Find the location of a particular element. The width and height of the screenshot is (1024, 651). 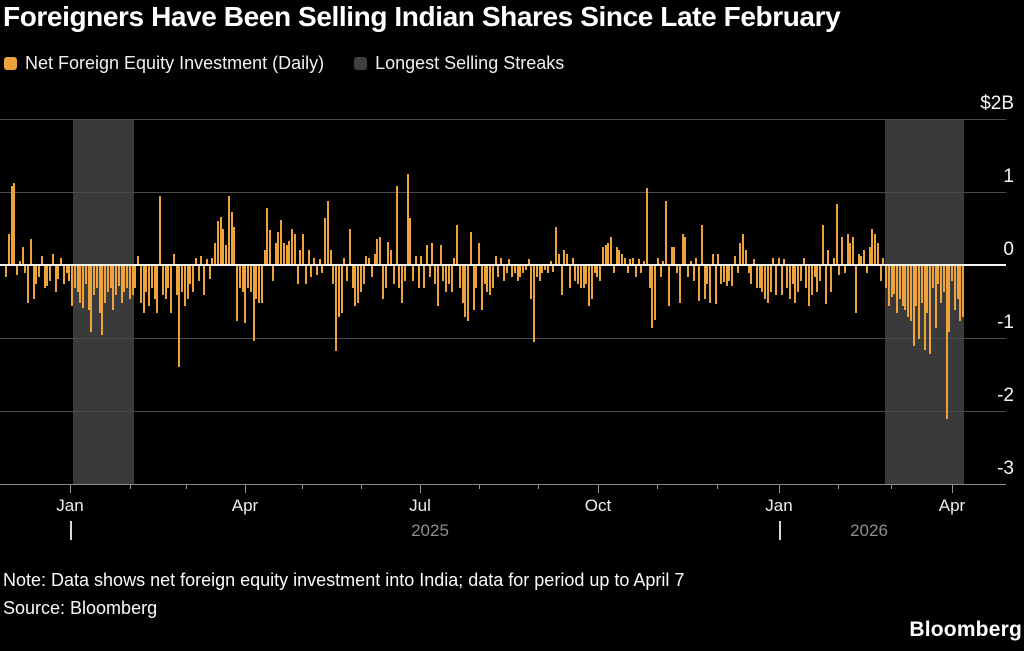

grid-line is located at coordinates (503, 119).